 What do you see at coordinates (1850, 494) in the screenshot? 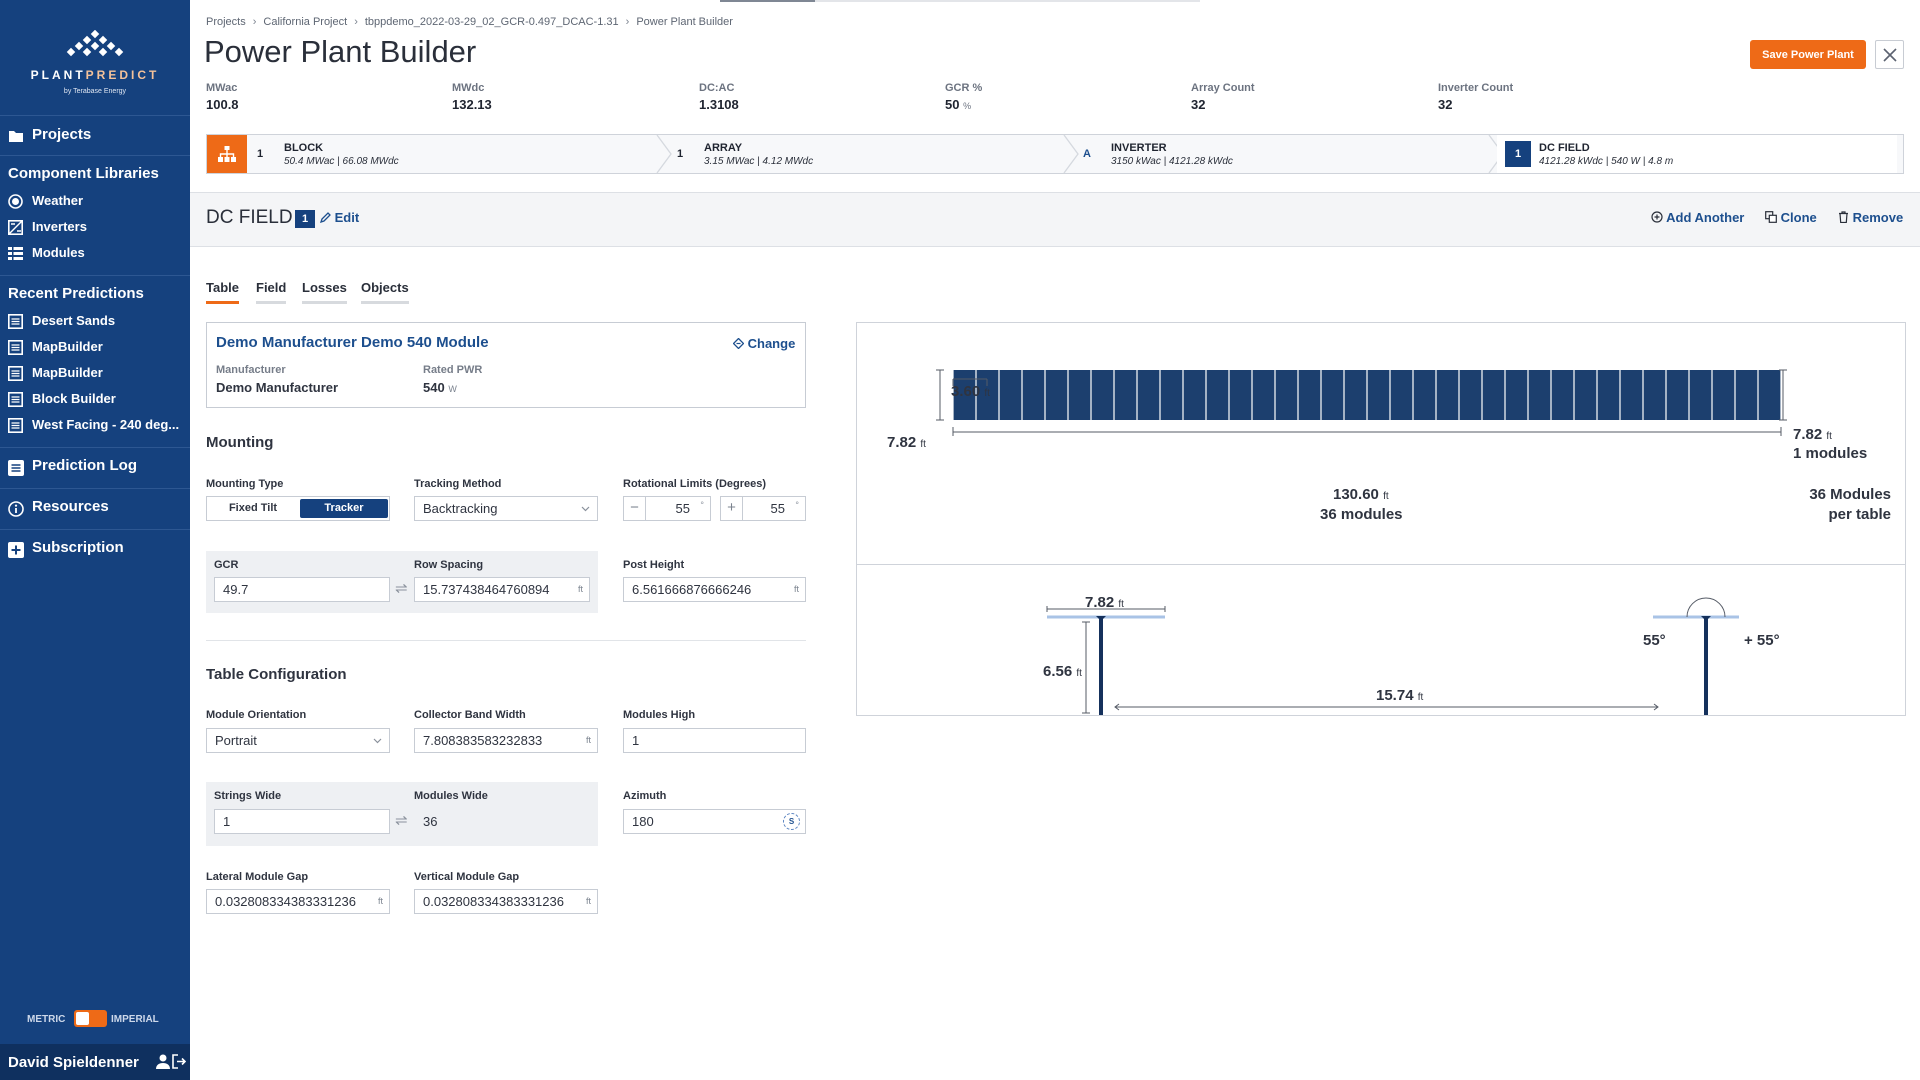
I see `per-table-line1: 36 Modules` at bounding box center [1850, 494].